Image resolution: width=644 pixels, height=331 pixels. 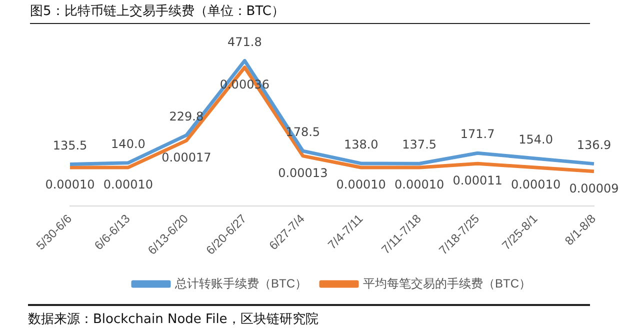 What do you see at coordinates (303, 173) in the screenshot?
I see `data-label: 0.00013` at bounding box center [303, 173].